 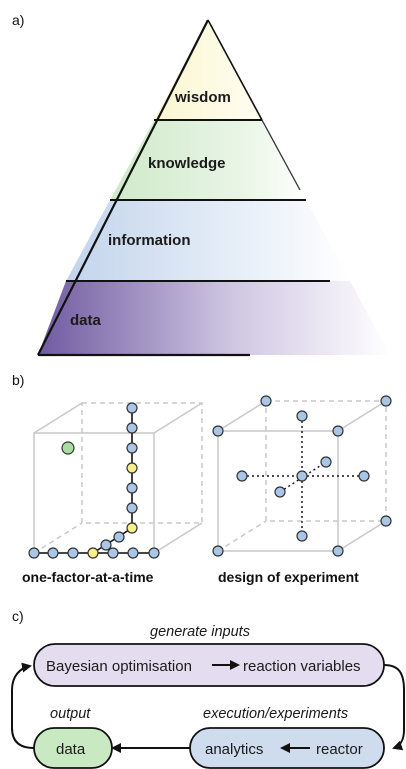 What do you see at coordinates (23, 705) in the screenshot?
I see `loop-arrow-left` at bounding box center [23, 705].